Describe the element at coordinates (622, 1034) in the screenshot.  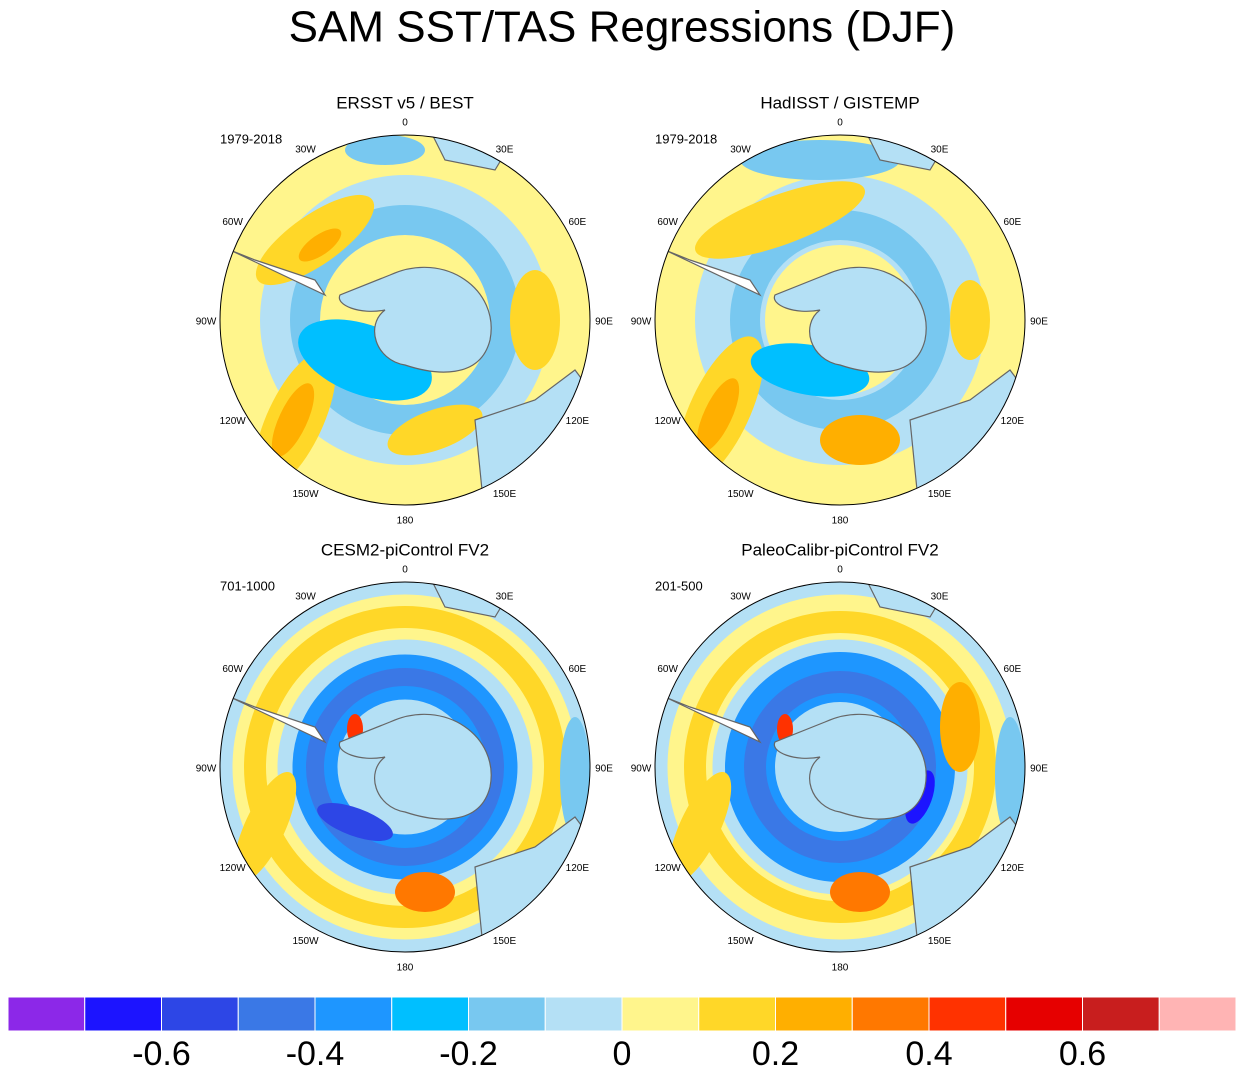
I see `colorbar: -0.6 -0.4 -0.2 0 0.2 0.4 0.6` at that location.